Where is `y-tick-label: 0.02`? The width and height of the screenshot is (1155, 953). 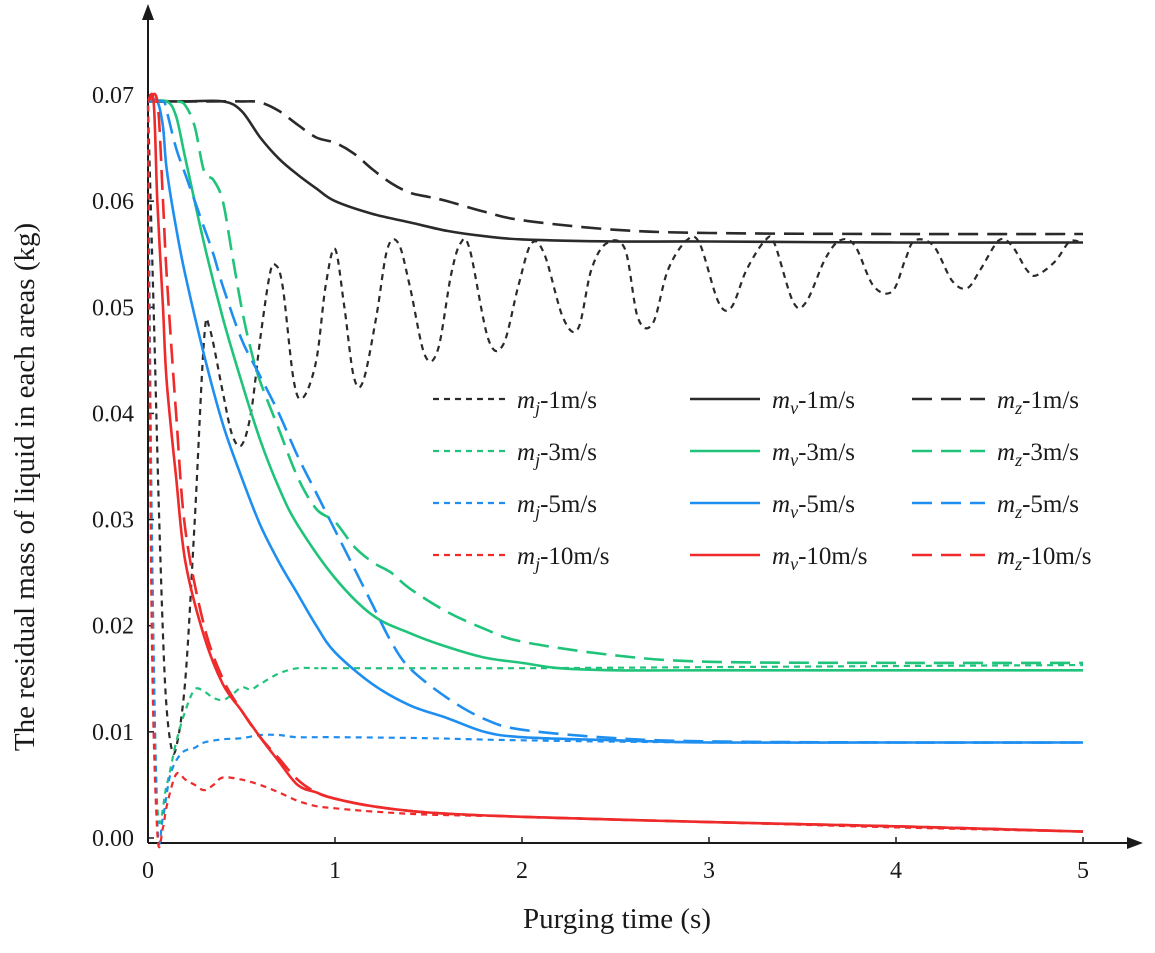
y-tick-label: 0.02 is located at coordinates (113, 627).